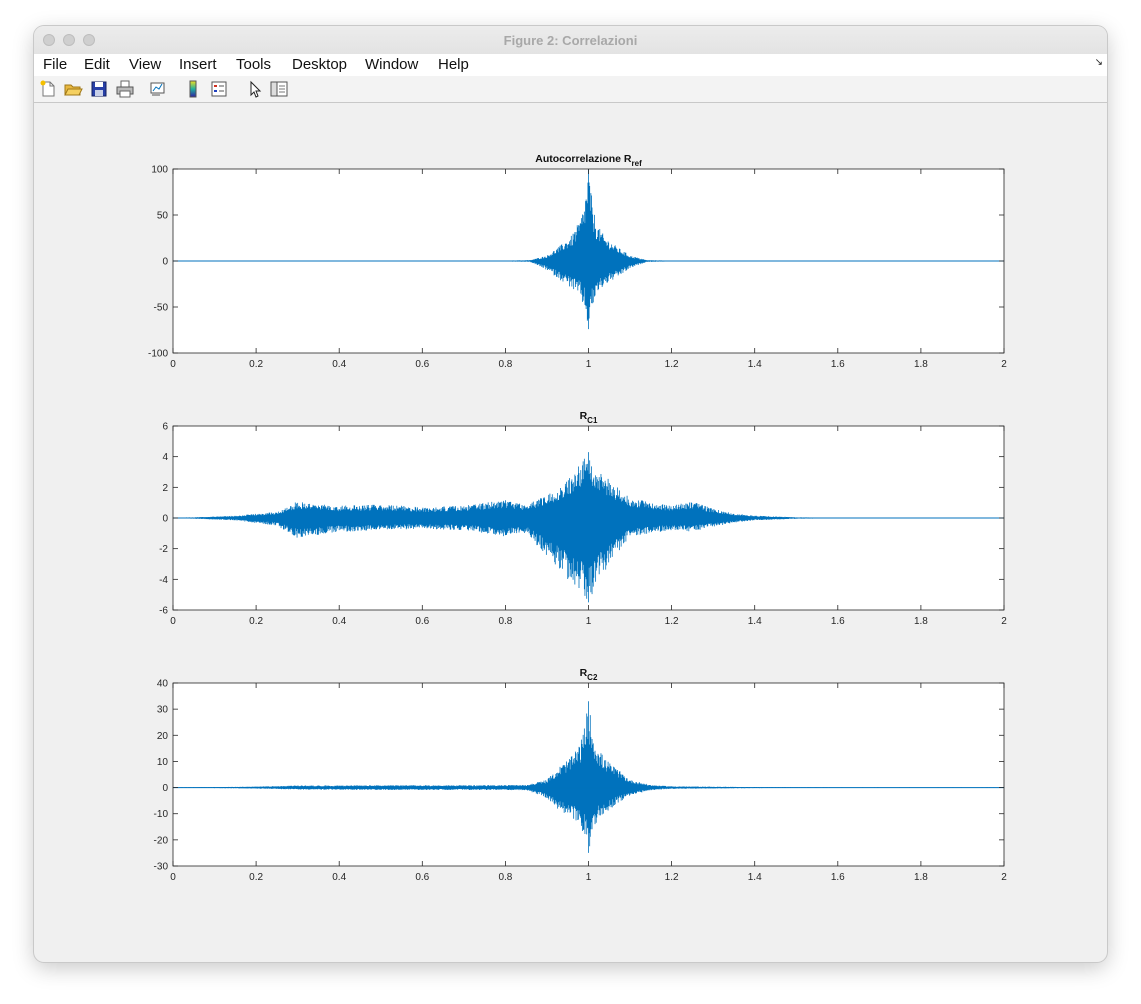  I want to click on axes-title-c1: RC1, so click(589, 417).